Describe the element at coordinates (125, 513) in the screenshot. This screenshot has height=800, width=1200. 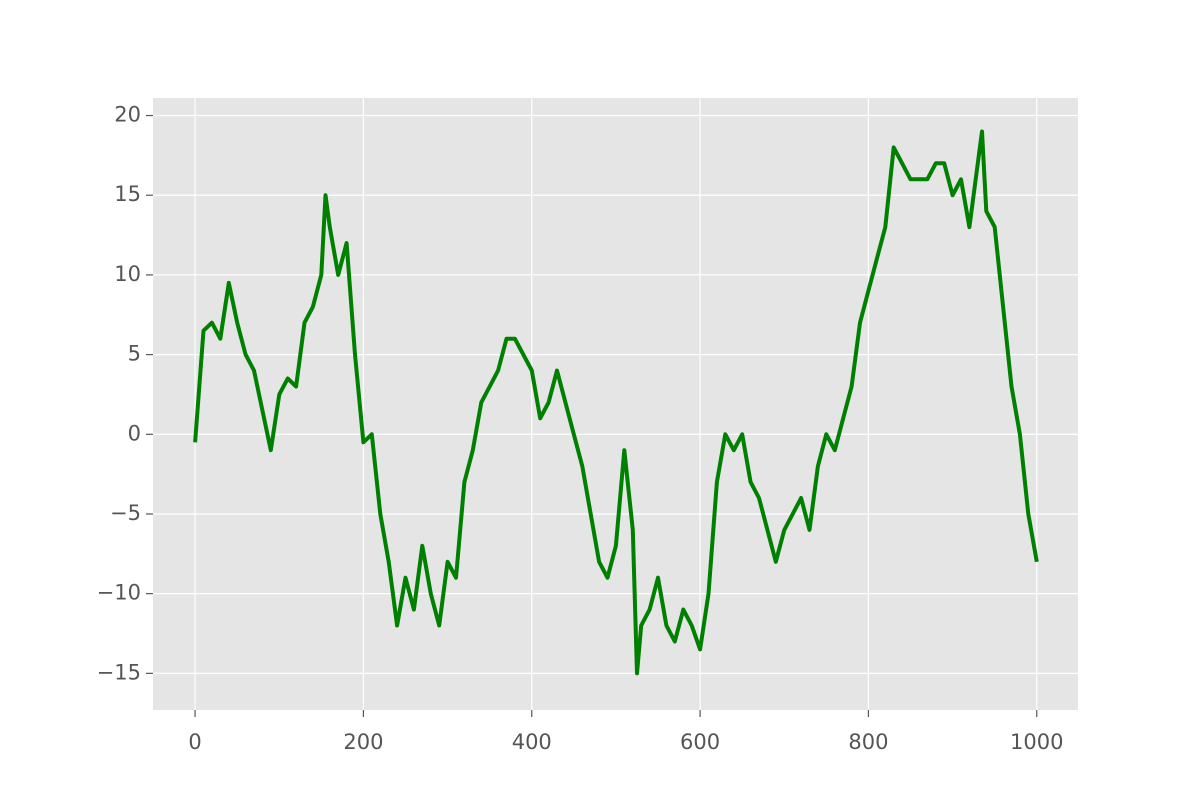
I see `y-tick-label: −5` at that location.